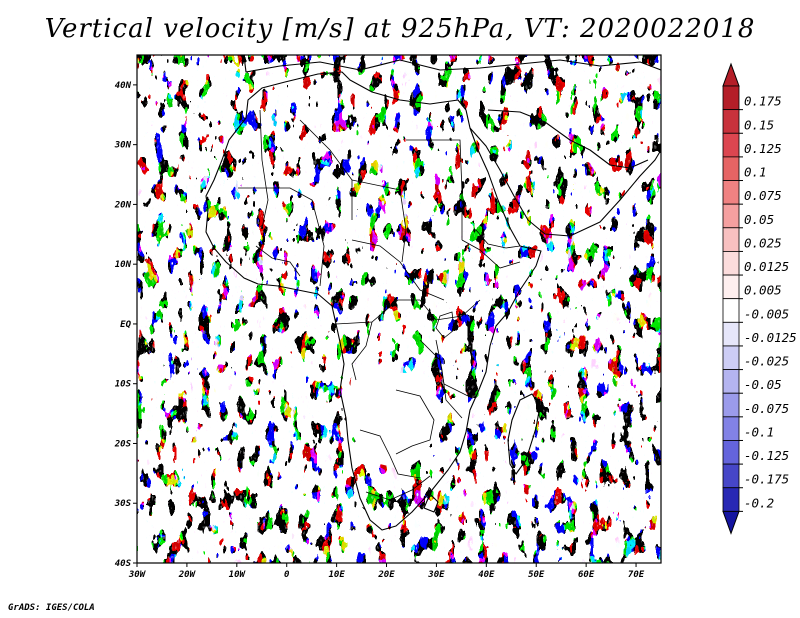 The height and width of the screenshot is (618, 800). Describe the element at coordinates (763, 101) in the screenshot. I see `colorbar-label: 0.175` at that location.